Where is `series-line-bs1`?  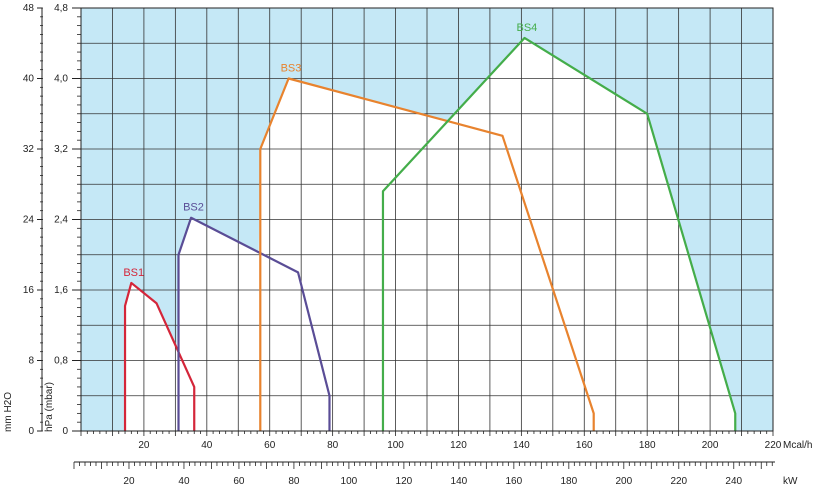
series-line-bs1 is located at coordinates (159, 356).